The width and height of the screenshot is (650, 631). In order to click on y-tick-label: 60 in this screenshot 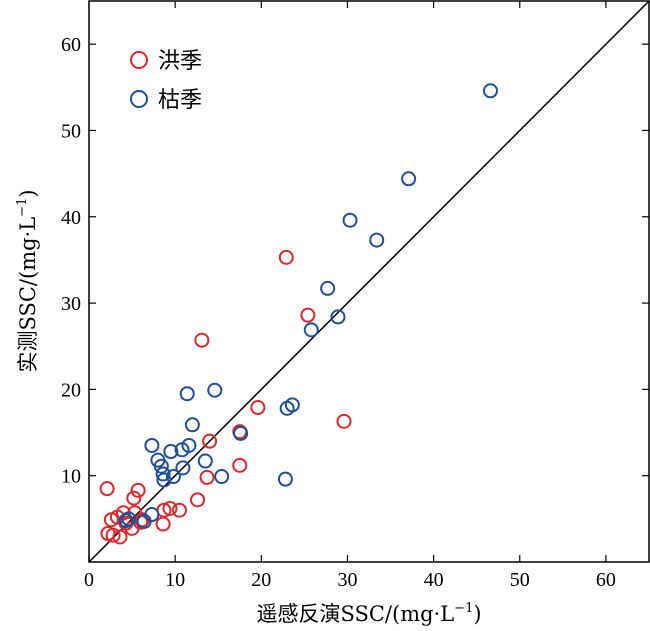, I will do `click(71, 45)`.